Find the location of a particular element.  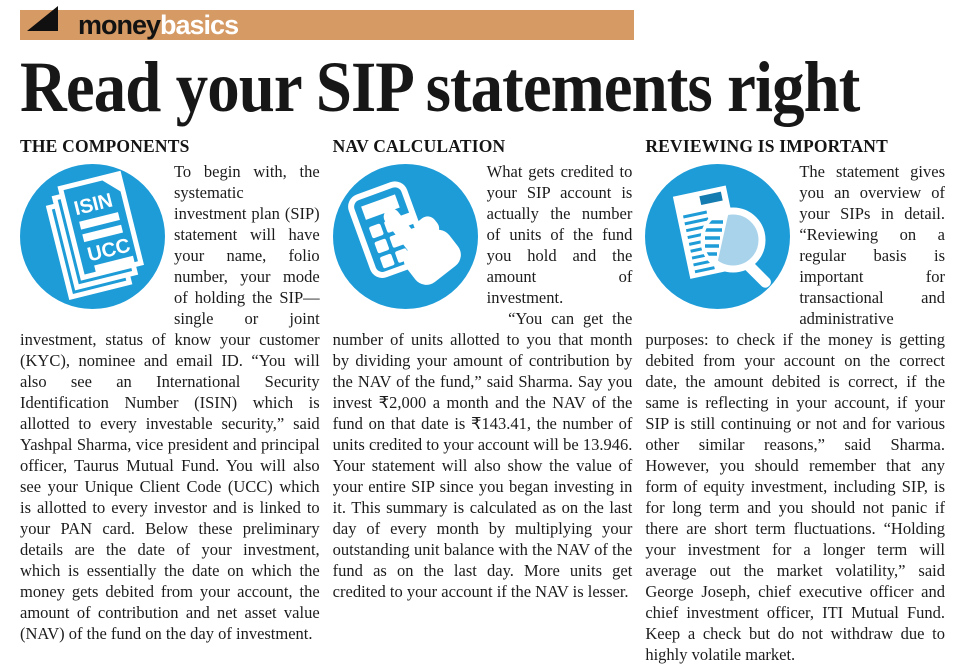

section-title-money: money is located at coordinates (119, 25).